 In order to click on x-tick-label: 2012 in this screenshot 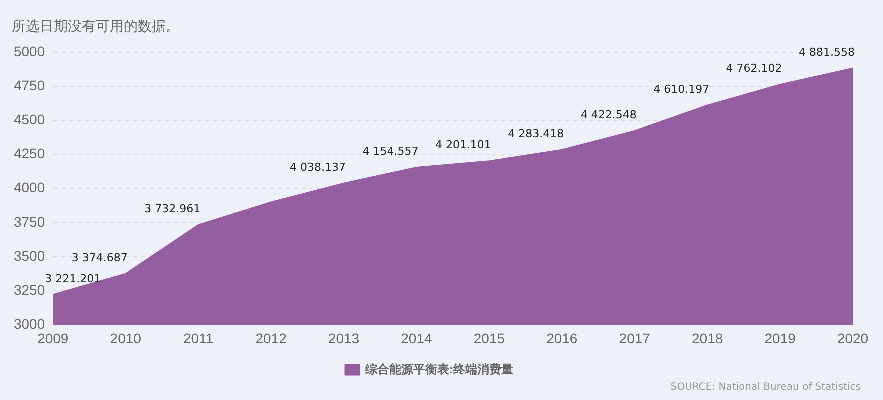, I will do `click(272, 338)`.